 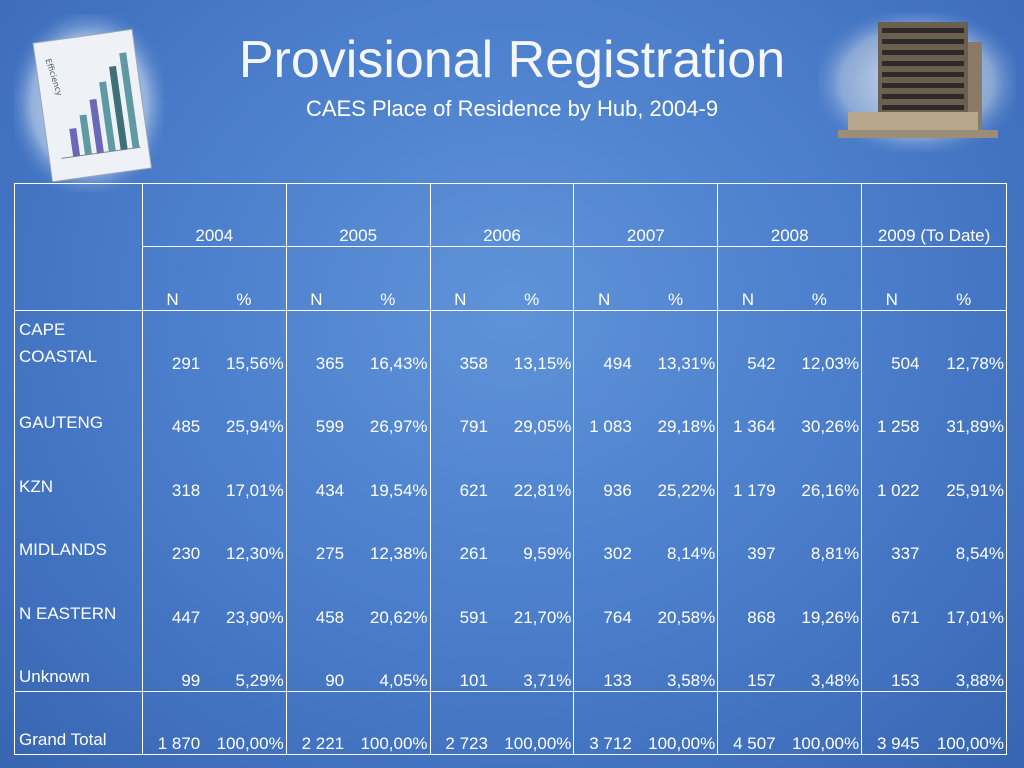 I want to click on percent-cell: 21,70%, so click(x=532, y=596).